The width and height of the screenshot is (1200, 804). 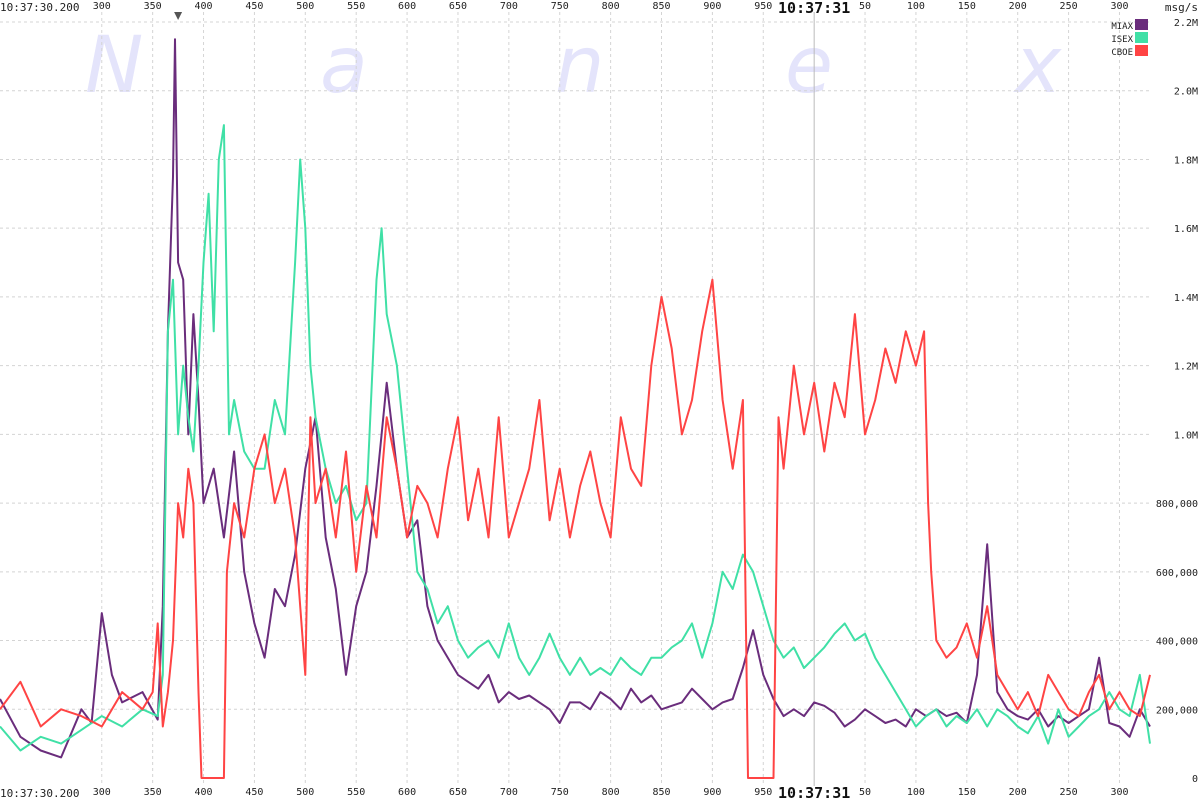 What do you see at coordinates (458, 6) in the screenshot?
I see `x-tick-label-top: 650` at bounding box center [458, 6].